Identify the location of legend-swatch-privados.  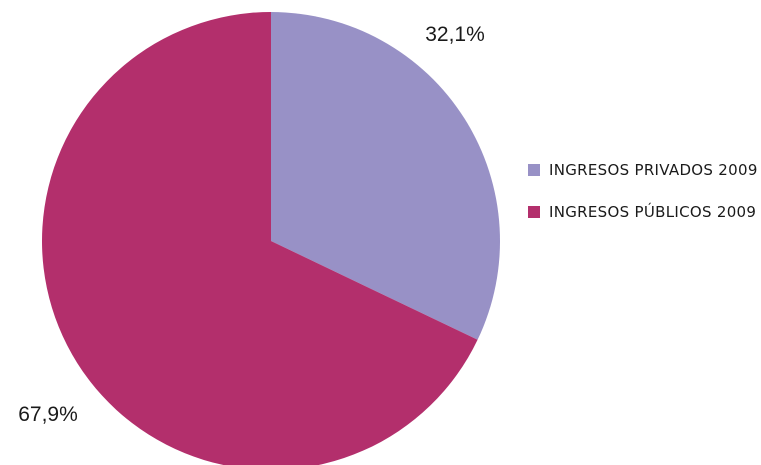
(534, 170).